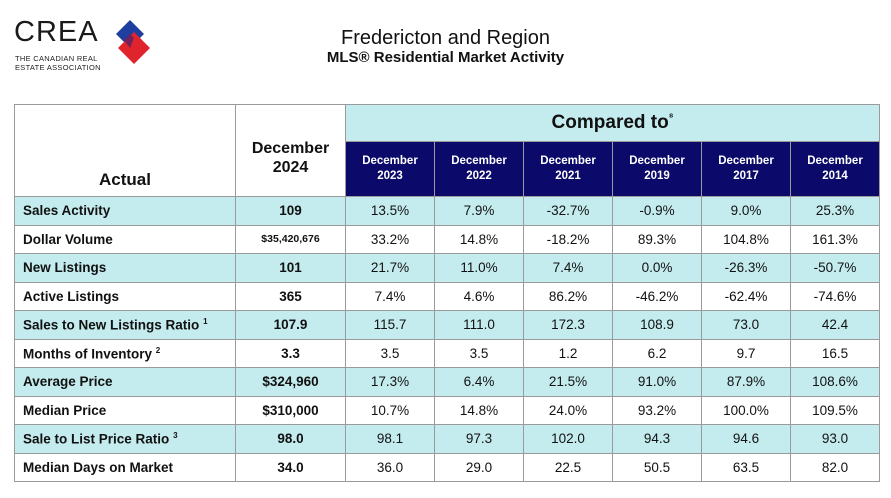  I want to click on comparison-value: 94.6, so click(746, 439).